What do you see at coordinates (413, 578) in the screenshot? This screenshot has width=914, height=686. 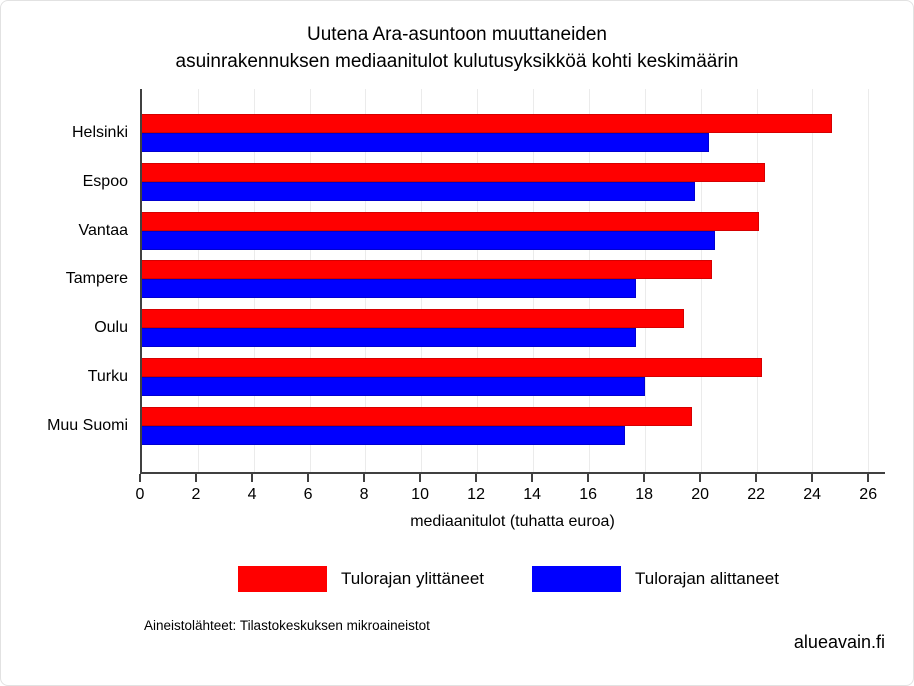 I see `legend-label-ylittaneet: Tulorajan ylittäneet` at bounding box center [413, 578].